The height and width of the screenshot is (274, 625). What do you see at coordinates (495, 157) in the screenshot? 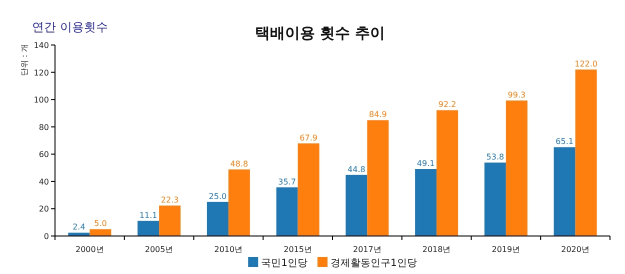
I see `data-label: 53.8` at bounding box center [495, 157].